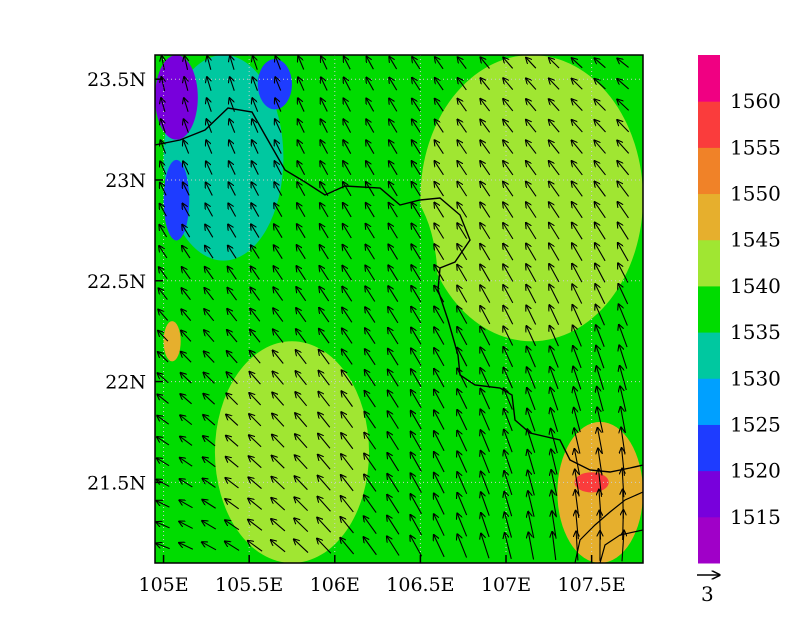 This screenshot has height=618, width=800. I want to click on x-axis: 105E 105.5E 106E 106.5E 107E 107.5E, so click(382, 575).